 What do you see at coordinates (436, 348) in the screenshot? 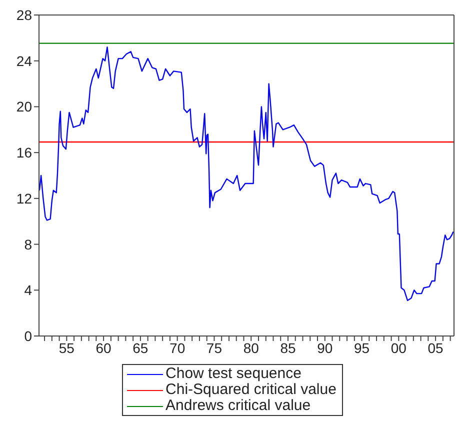
I see `x-tick-label: 05` at bounding box center [436, 348].